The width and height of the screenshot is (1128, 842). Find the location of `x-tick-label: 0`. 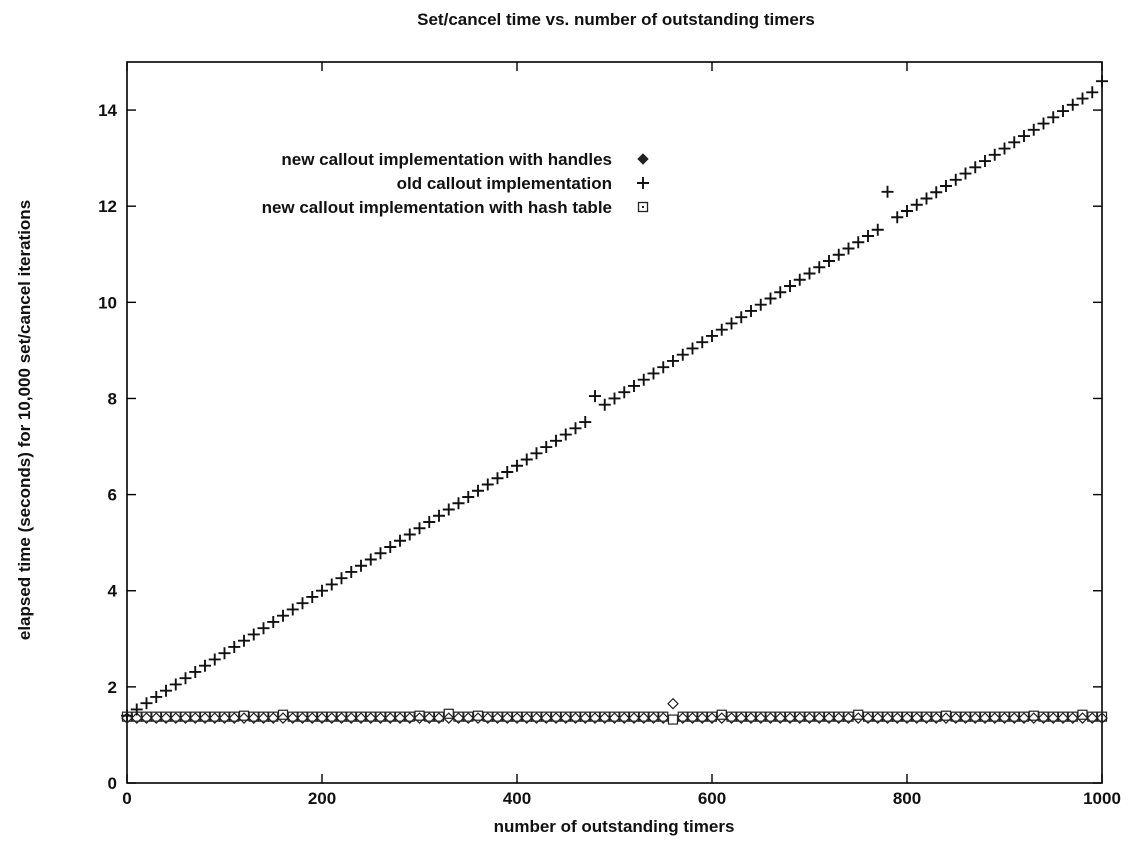

x-tick-label: 0 is located at coordinates (126, 798).